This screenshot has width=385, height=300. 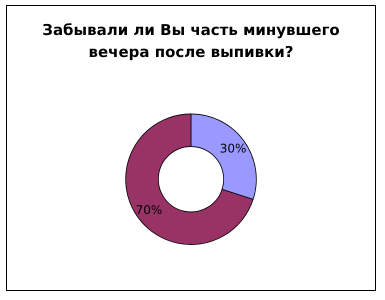 What do you see at coordinates (233, 149) in the screenshot?
I see `data-label: 30%` at bounding box center [233, 149].